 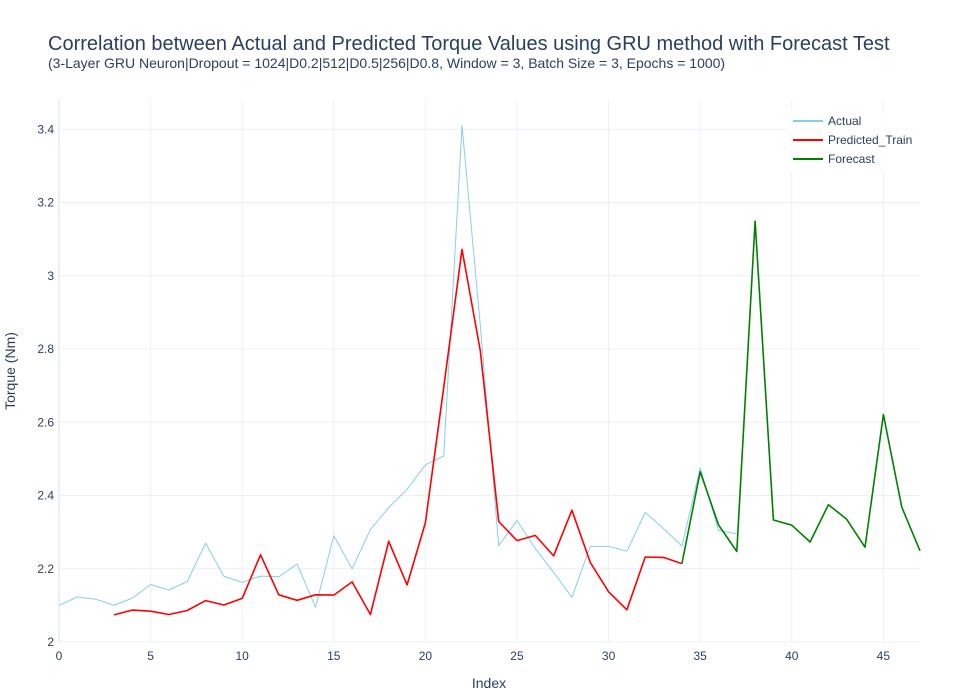 I want to click on y-tick-label: 2.8, so click(x=45, y=349).